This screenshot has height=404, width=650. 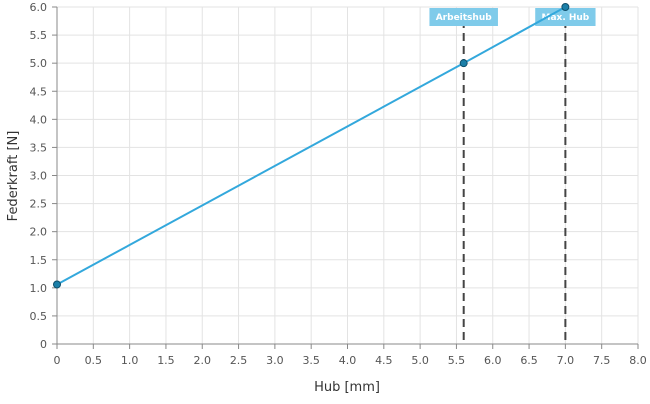 What do you see at coordinates (566, 360) in the screenshot?
I see `x-tick-label: 7.0` at bounding box center [566, 360].